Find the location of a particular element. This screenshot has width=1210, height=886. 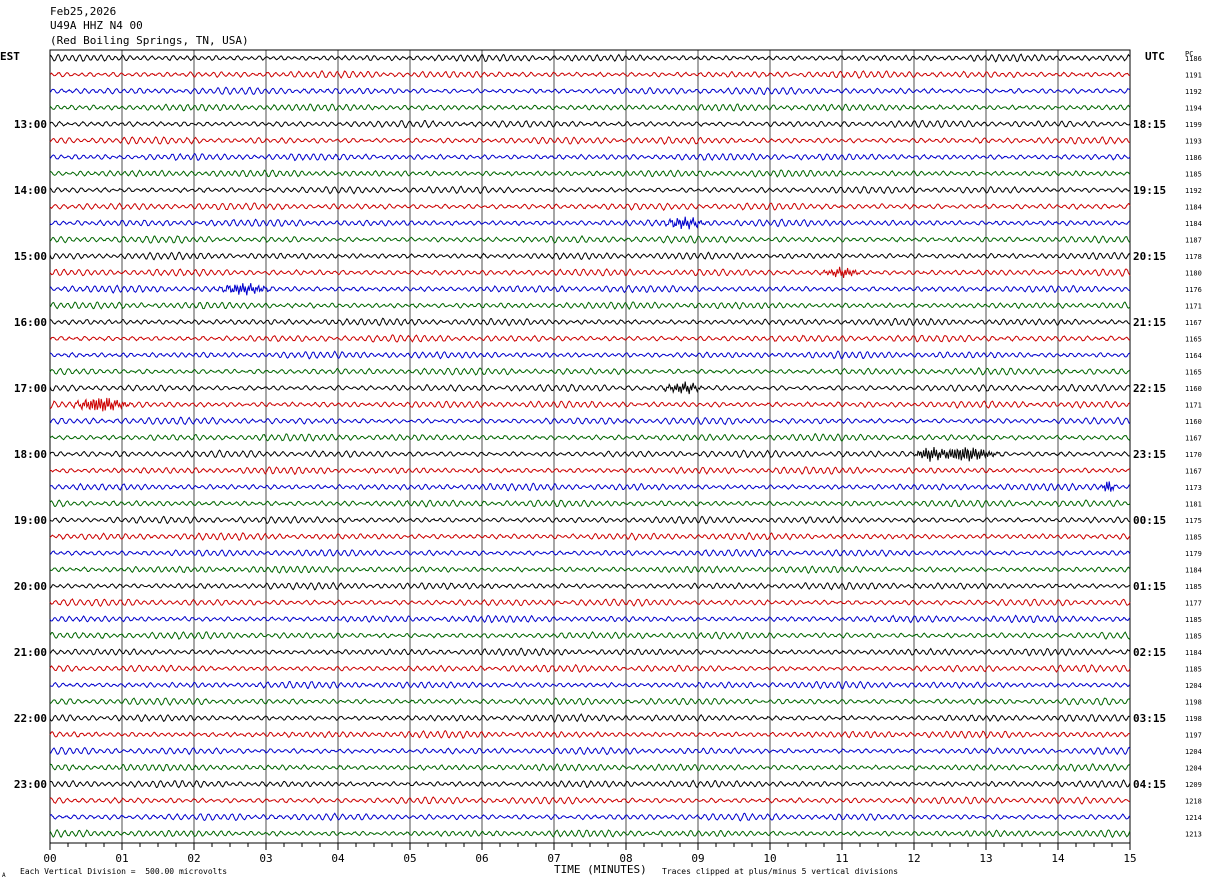

x-tick-label: 00 is located at coordinates (49, 858).